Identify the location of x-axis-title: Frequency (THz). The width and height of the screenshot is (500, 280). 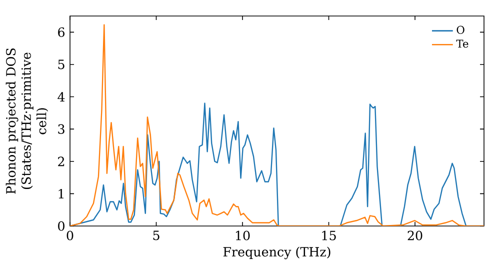
(276, 253).